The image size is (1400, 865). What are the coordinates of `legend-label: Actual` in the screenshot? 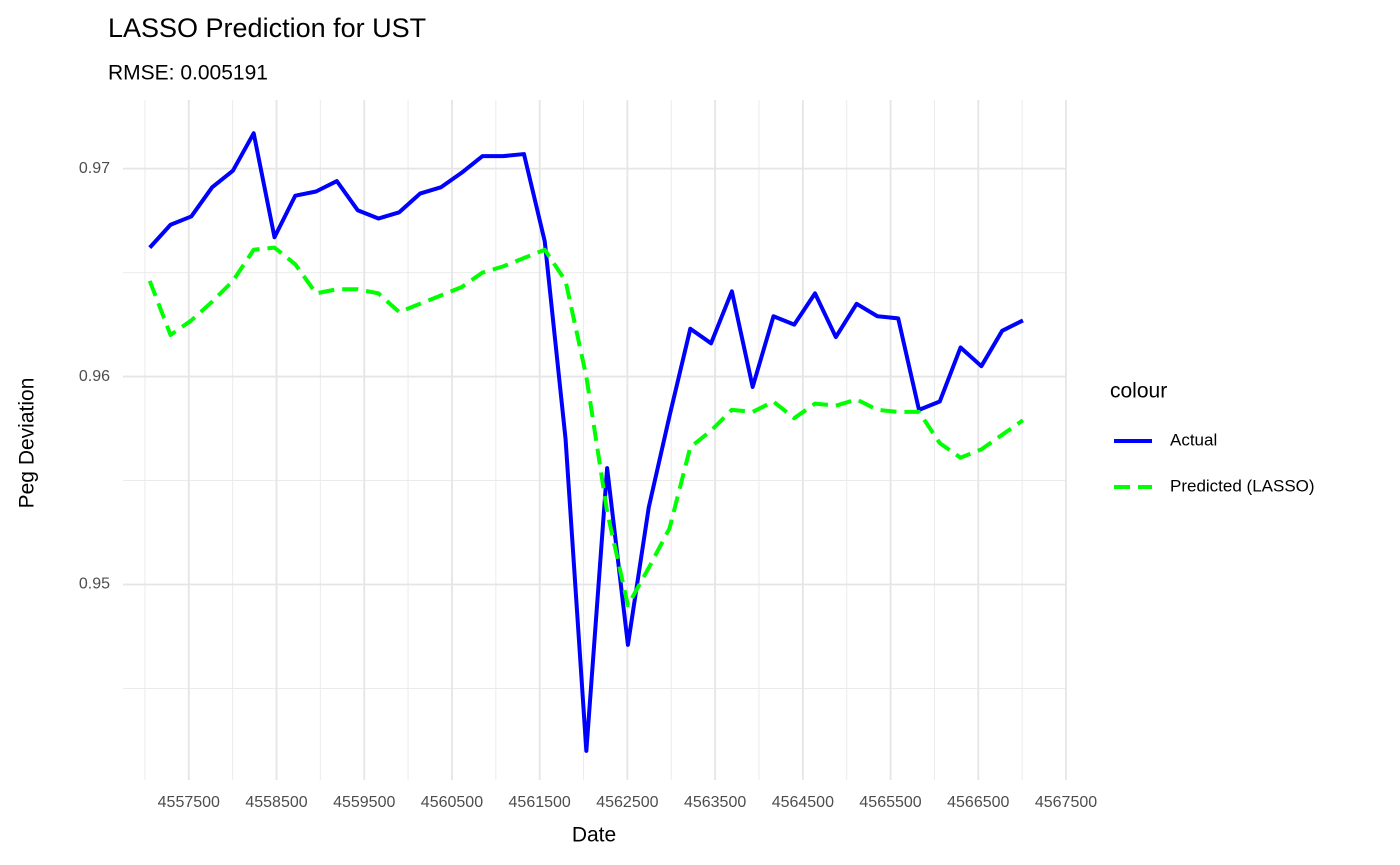 It's located at (1193, 439).